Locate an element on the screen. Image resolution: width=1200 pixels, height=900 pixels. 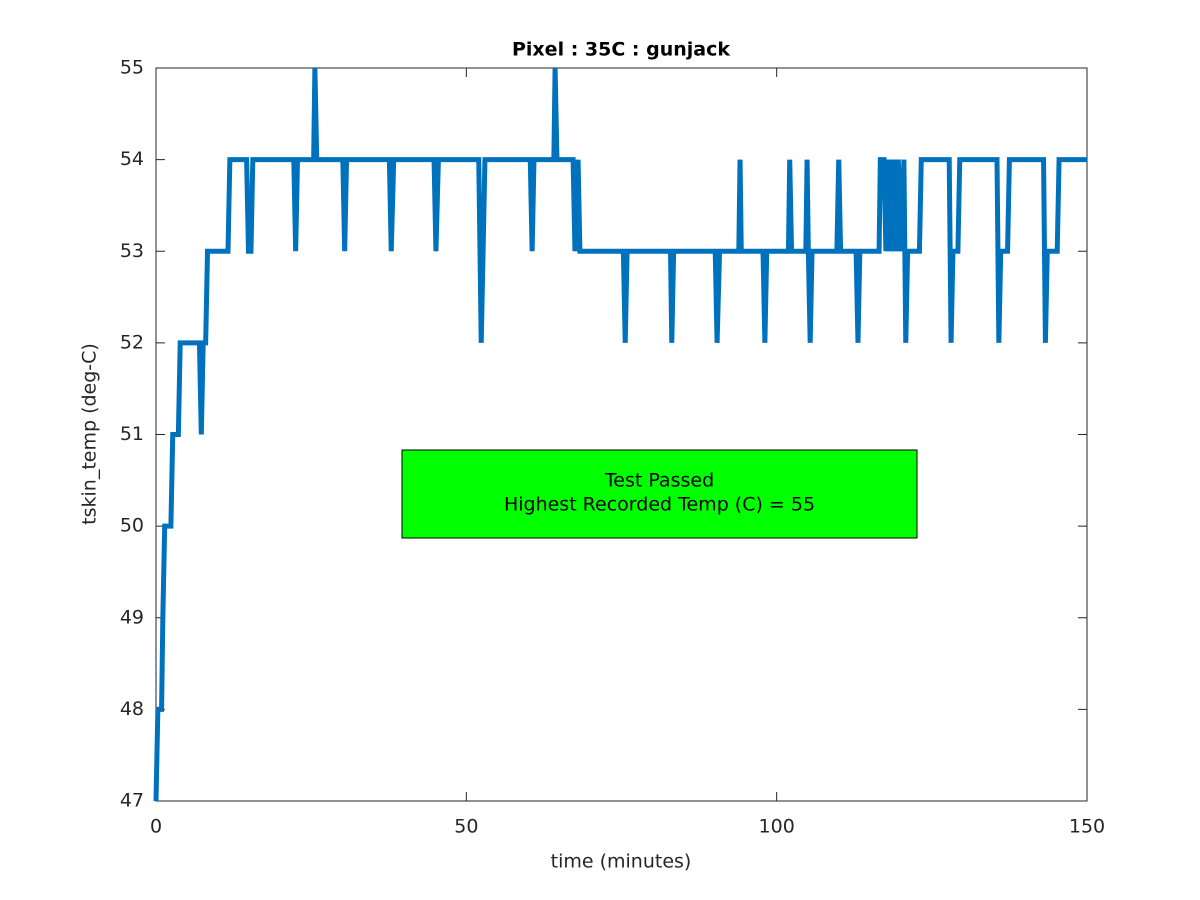
x-tick-label: 0 is located at coordinates (156, 827).